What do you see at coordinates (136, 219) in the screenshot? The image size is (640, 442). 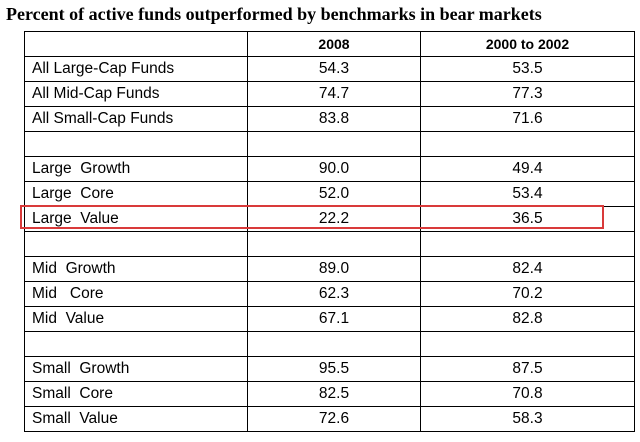 I see `row-label: Large Value` at bounding box center [136, 219].